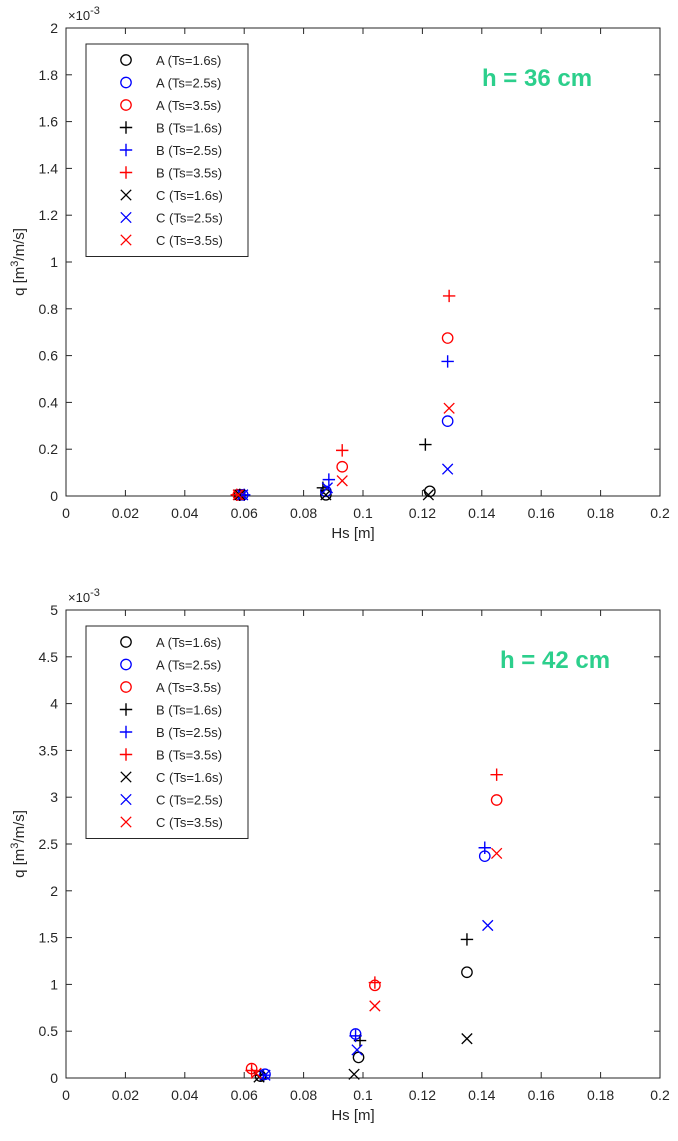 The width and height of the screenshot is (678, 1141). What do you see at coordinates (189, 800) in the screenshot?
I see `legend-label: C (Ts=2.5s)` at bounding box center [189, 800].